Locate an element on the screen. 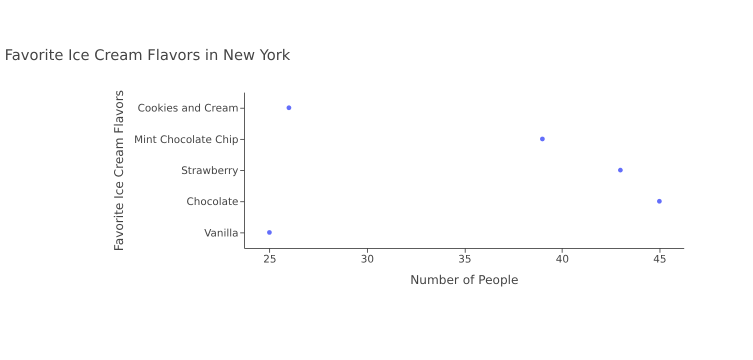 This screenshot has height=360, width=753. x-tick-label: 35 is located at coordinates (465, 259).